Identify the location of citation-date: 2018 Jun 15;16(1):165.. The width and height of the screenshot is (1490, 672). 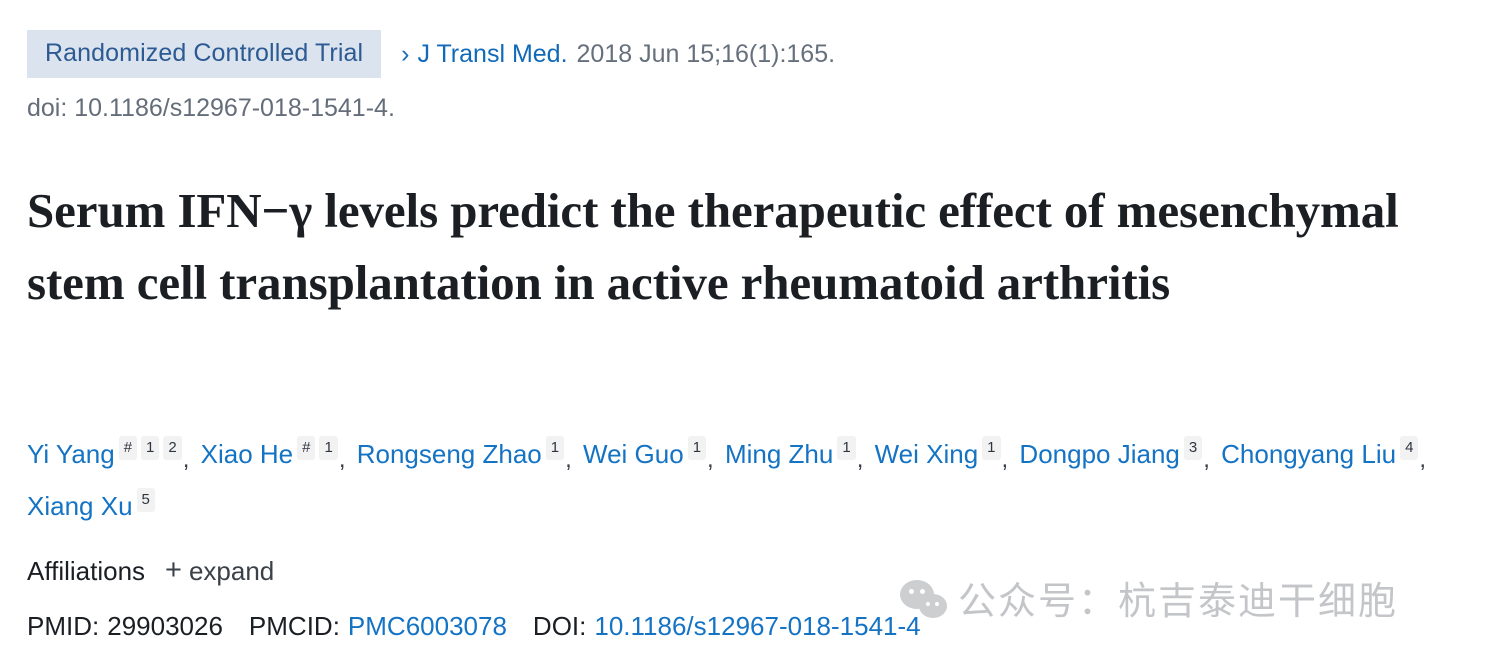
(706, 53).